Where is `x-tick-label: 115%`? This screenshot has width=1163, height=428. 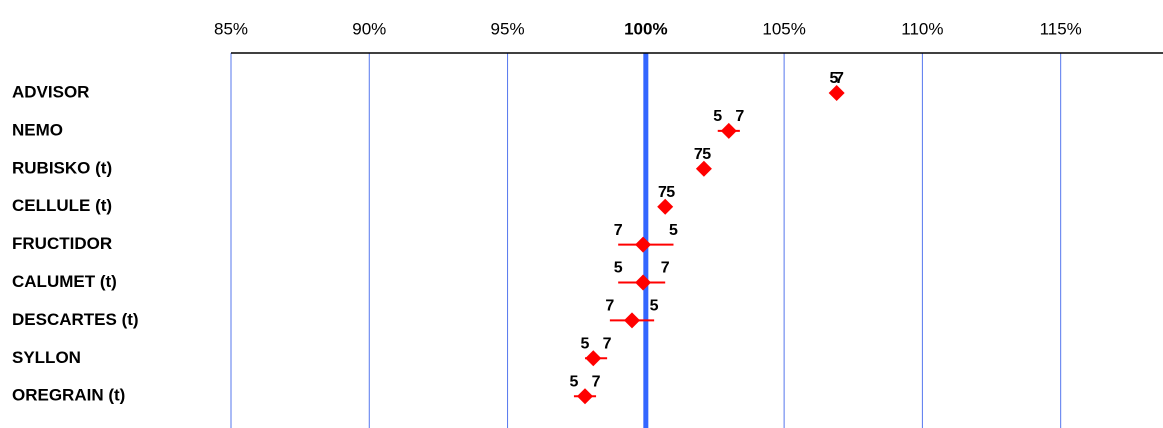 x-tick-label: 115% is located at coordinates (1061, 28).